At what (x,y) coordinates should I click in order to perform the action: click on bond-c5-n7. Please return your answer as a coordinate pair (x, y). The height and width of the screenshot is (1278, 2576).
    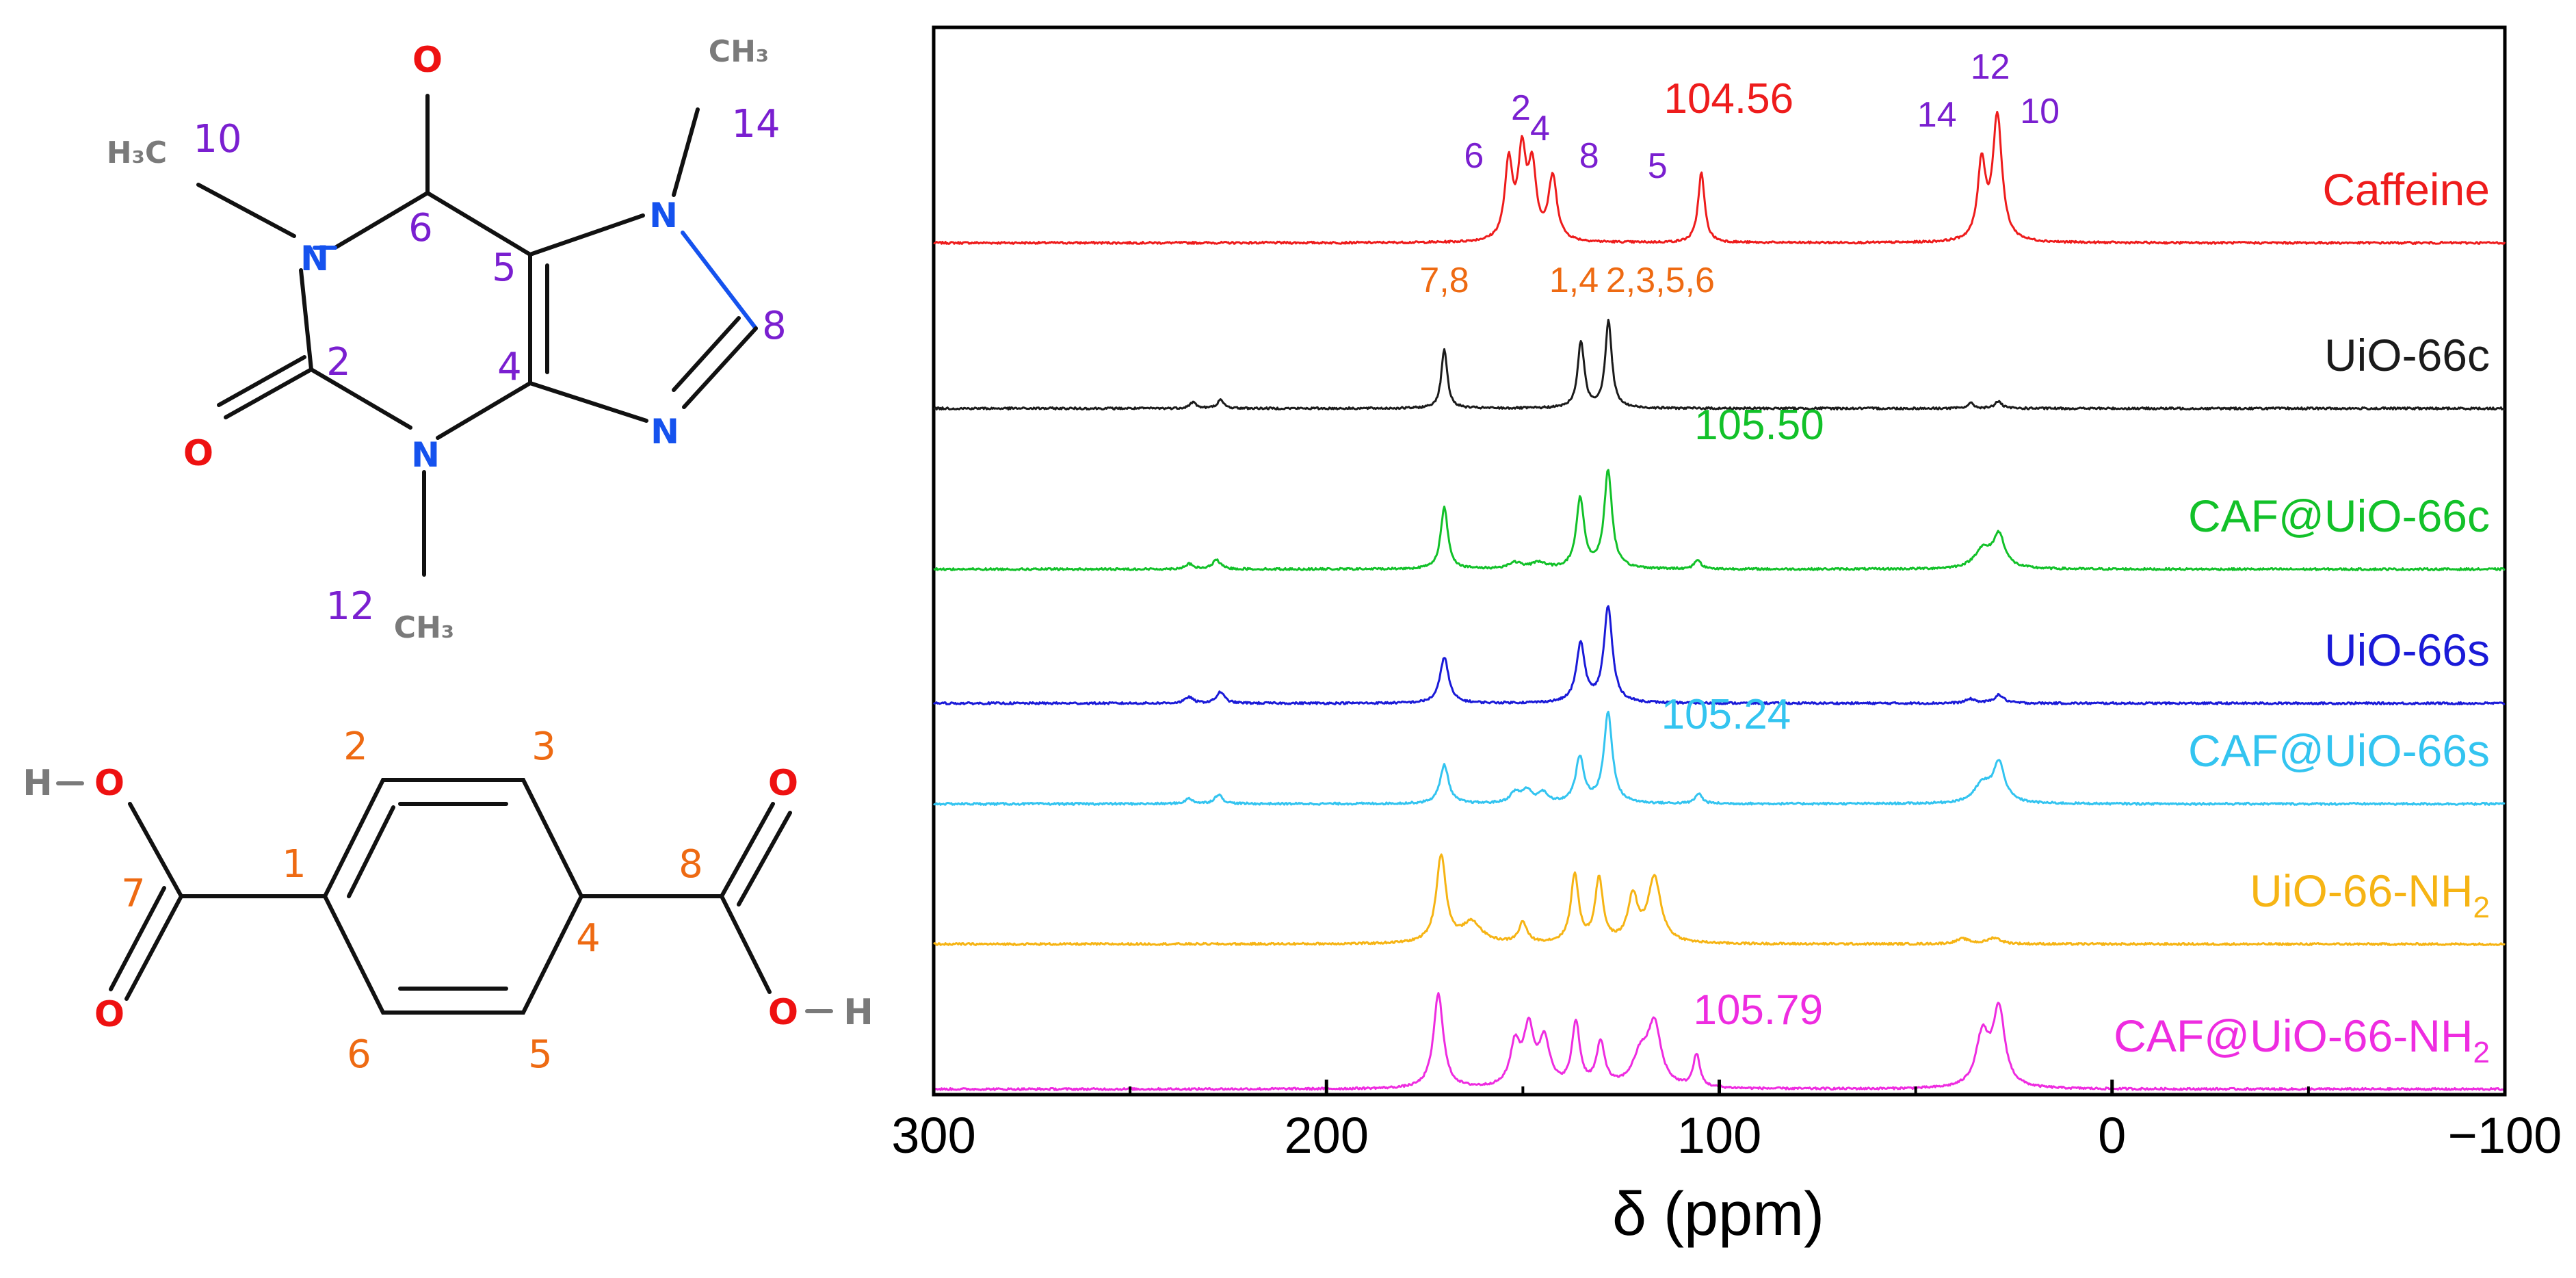
    Looking at the image, I should click on (586, 235).